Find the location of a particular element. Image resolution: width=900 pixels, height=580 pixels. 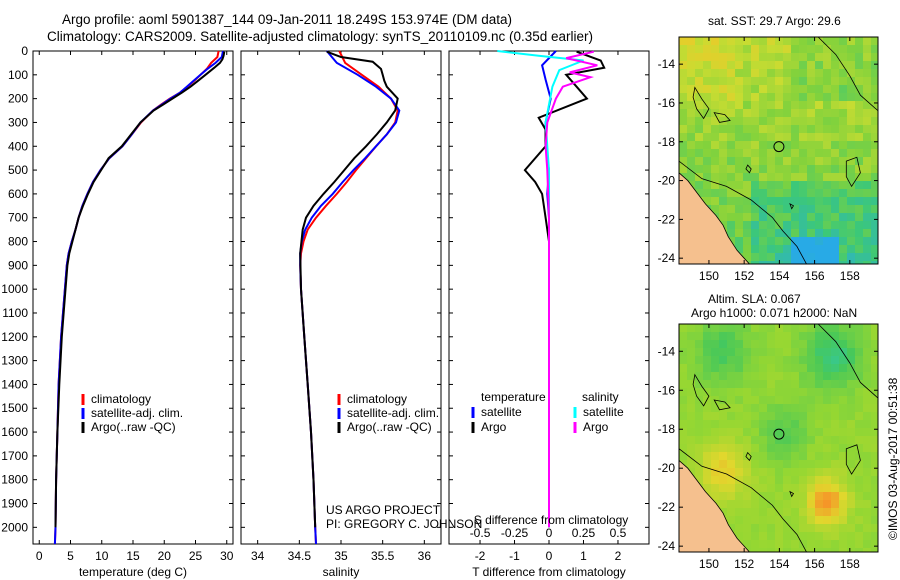

legend-label: satellite-adj. clim. is located at coordinates (393, 413).